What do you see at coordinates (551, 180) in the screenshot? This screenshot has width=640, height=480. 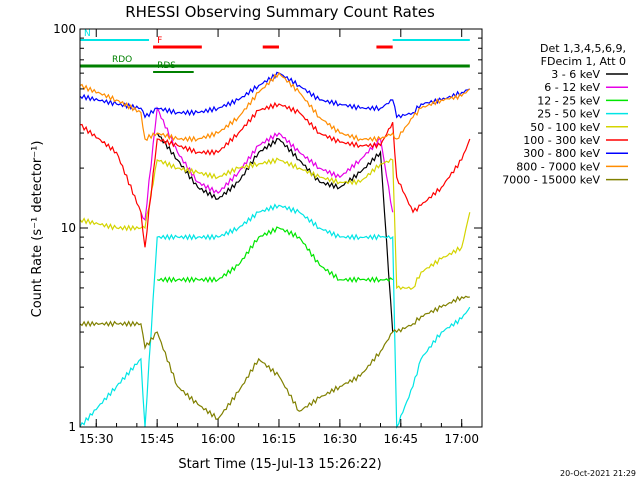 I see `legend-label: 7000 - 15000 keV` at bounding box center [551, 180].